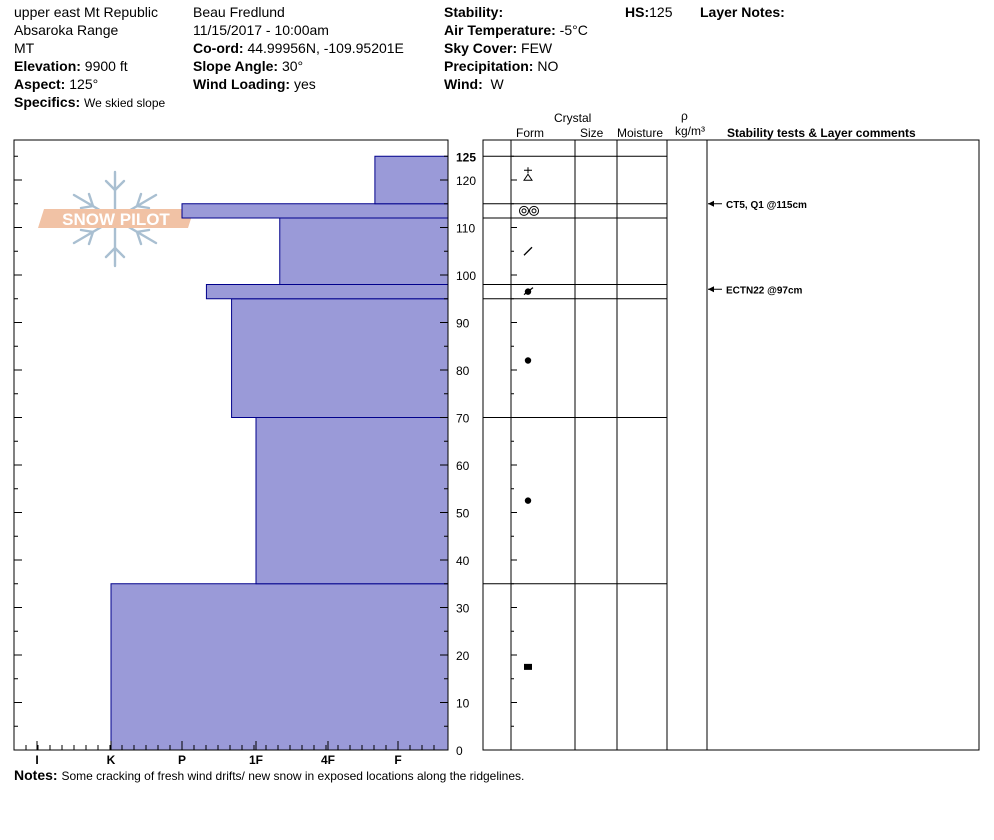 This screenshot has height=840, width=994. What do you see at coordinates (821, 133) in the screenshot?
I see `stability-tests-header: Stability tests & Layer comments` at bounding box center [821, 133].